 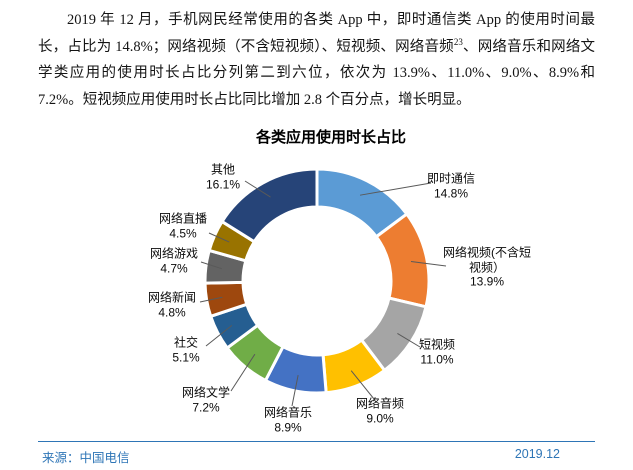 What do you see at coordinates (243, 372) in the screenshot?
I see `leader-line-online-literature` at bounding box center [243, 372].